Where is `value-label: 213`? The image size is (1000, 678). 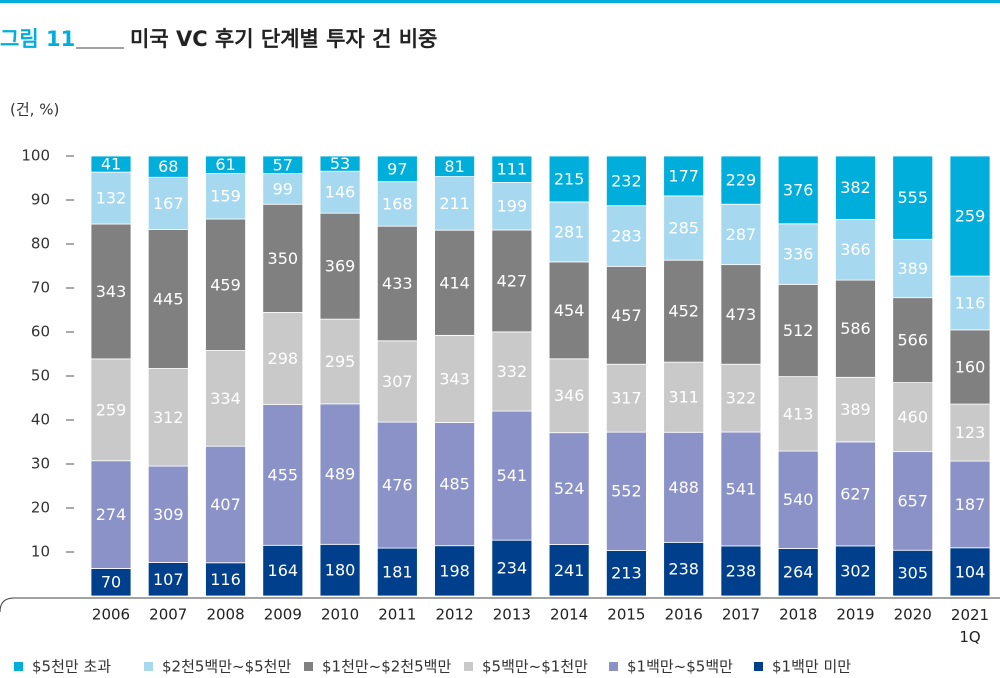
value-label: 213 is located at coordinates (626, 573).